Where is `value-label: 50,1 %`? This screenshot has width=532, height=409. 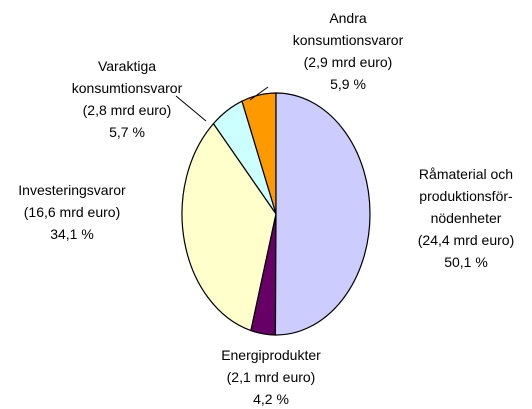 value-label: 50,1 % is located at coordinates (466, 262).